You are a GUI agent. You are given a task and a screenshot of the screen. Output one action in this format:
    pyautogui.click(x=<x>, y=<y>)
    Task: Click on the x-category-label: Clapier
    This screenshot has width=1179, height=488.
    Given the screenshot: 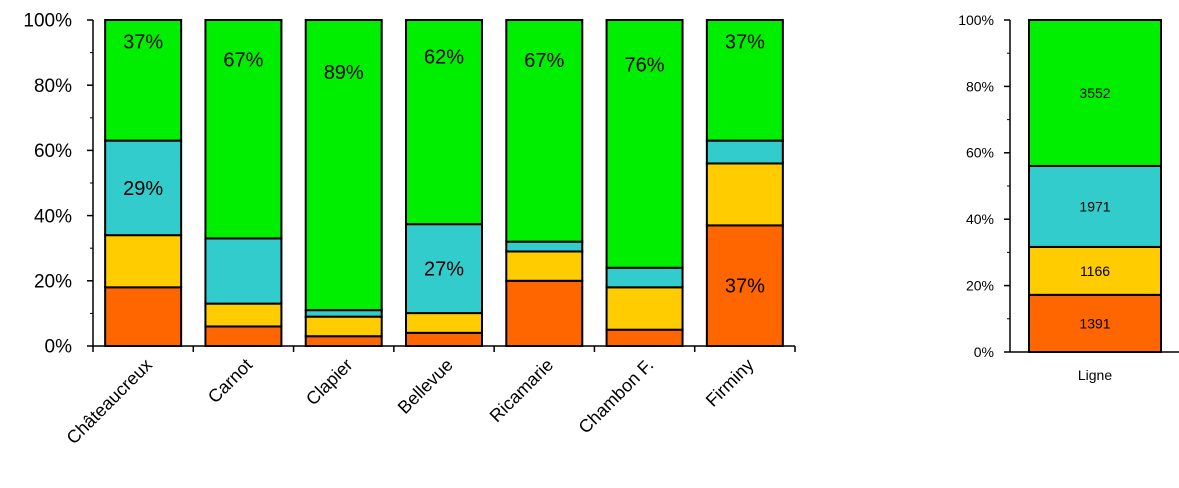 What is the action you would take?
    pyautogui.click(x=329, y=382)
    